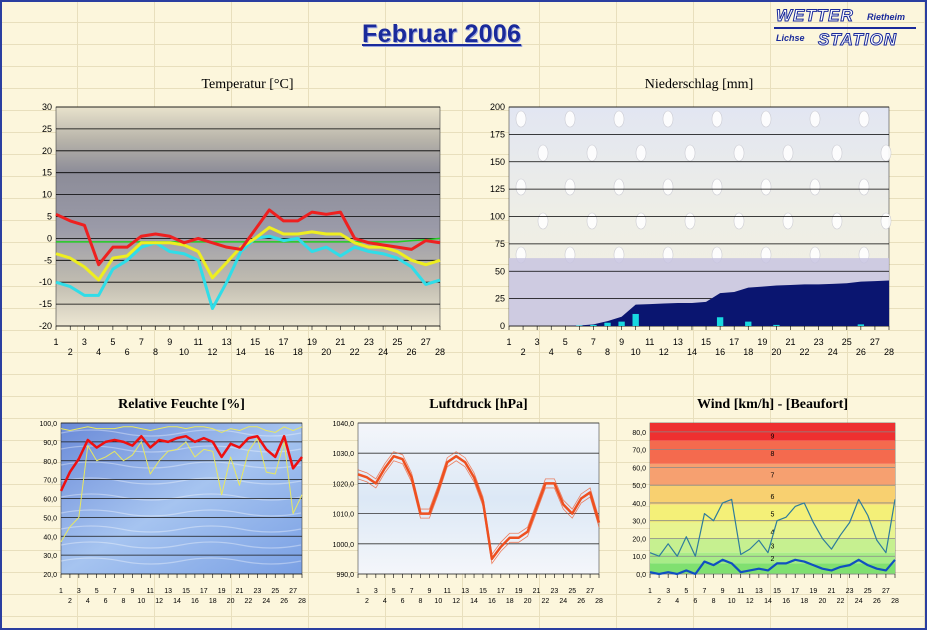  Describe the element at coordinates (403, 601) in the screenshot. I see `press-x-tick-label: 6` at that location.